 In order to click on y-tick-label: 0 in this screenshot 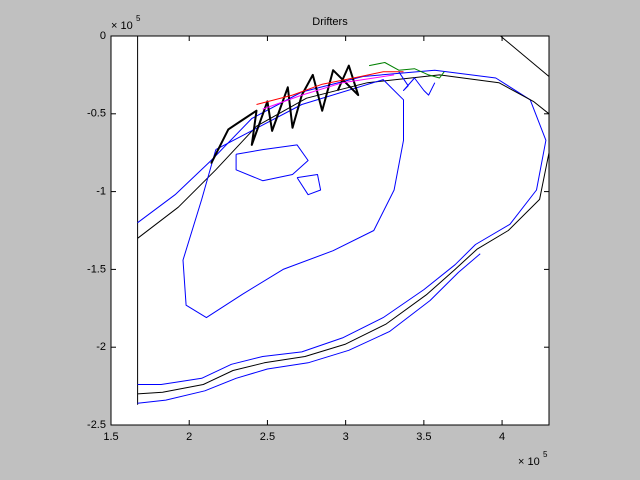, I will do `click(103, 36)`.